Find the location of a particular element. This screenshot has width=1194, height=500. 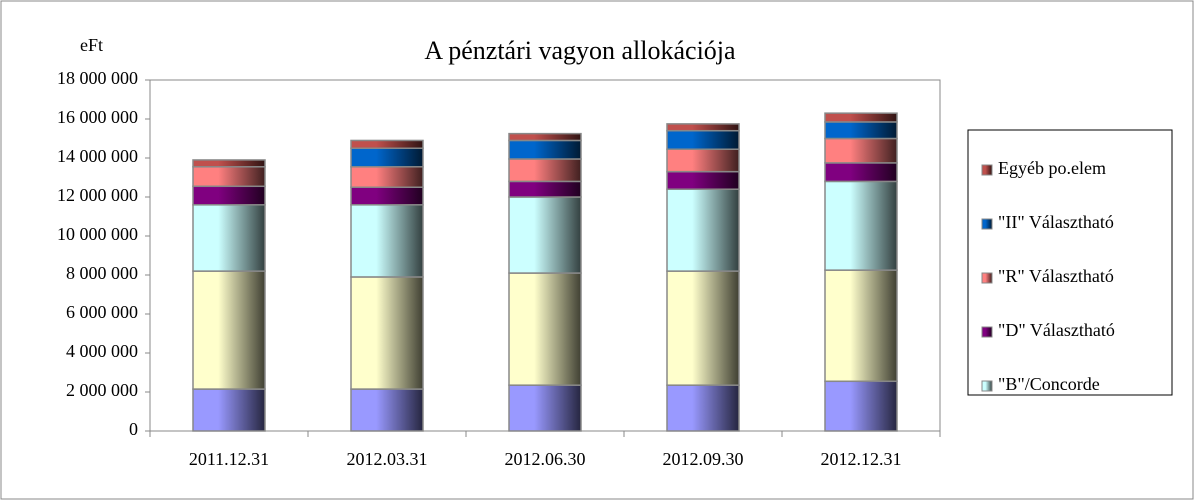

y-tick-label: 6 000 000 is located at coordinates (102, 312).